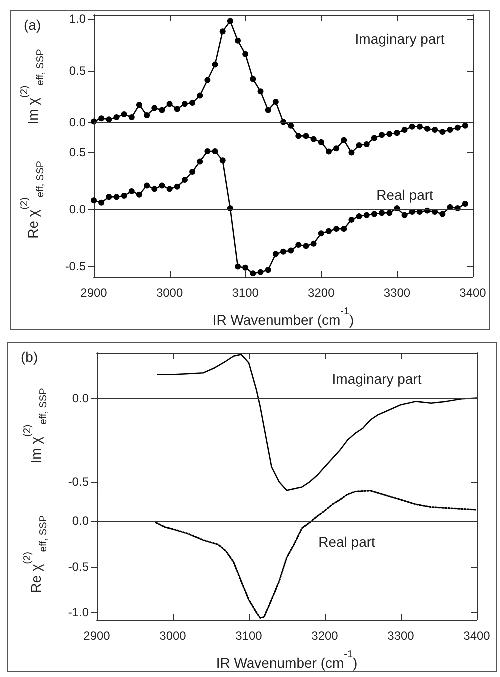  What do you see at coordinates (77, 19) in the screenshot?
I see `y-tick-label: 1.0` at bounding box center [77, 19].